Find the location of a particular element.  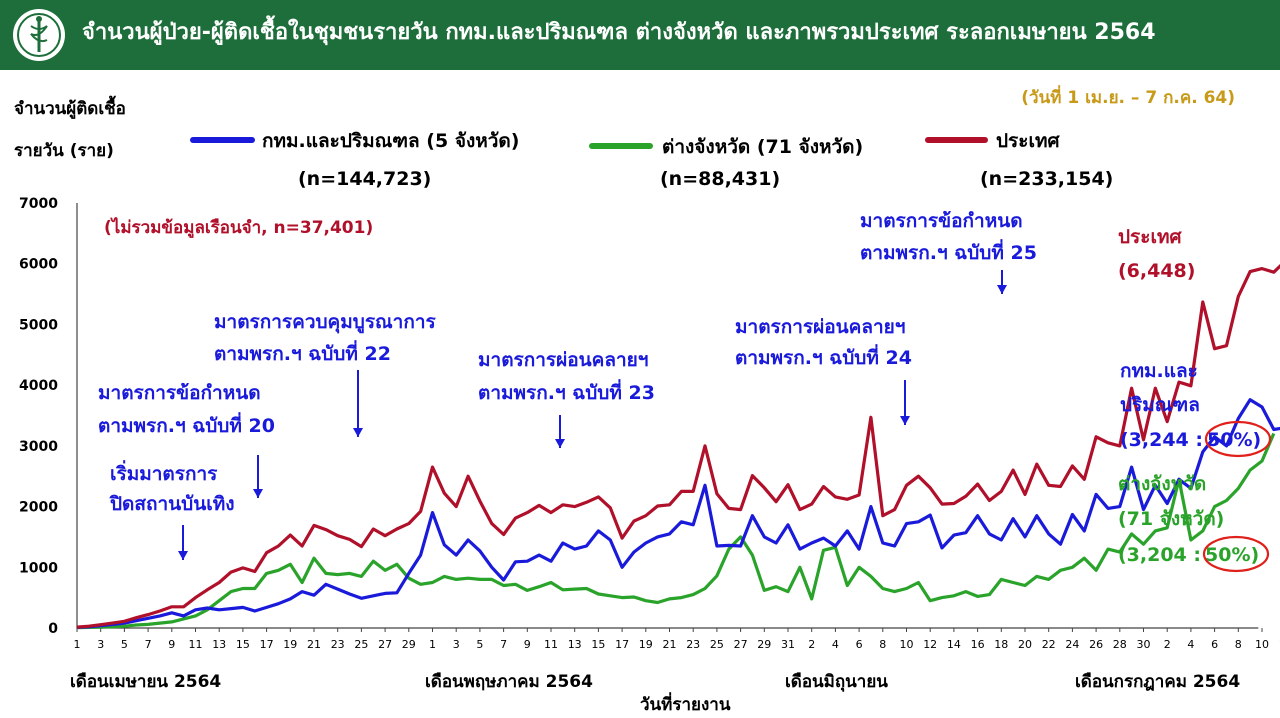

legend-entry: ประเทศ is located at coordinates (1028, 141).